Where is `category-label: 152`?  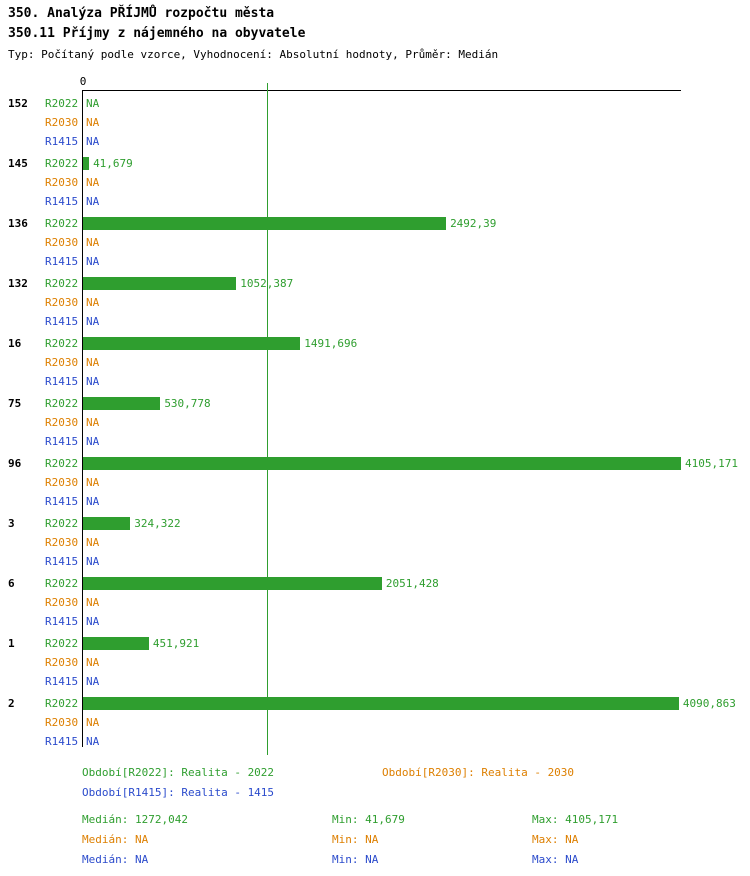
category-label: 152 is located at coordinates (18, 103).